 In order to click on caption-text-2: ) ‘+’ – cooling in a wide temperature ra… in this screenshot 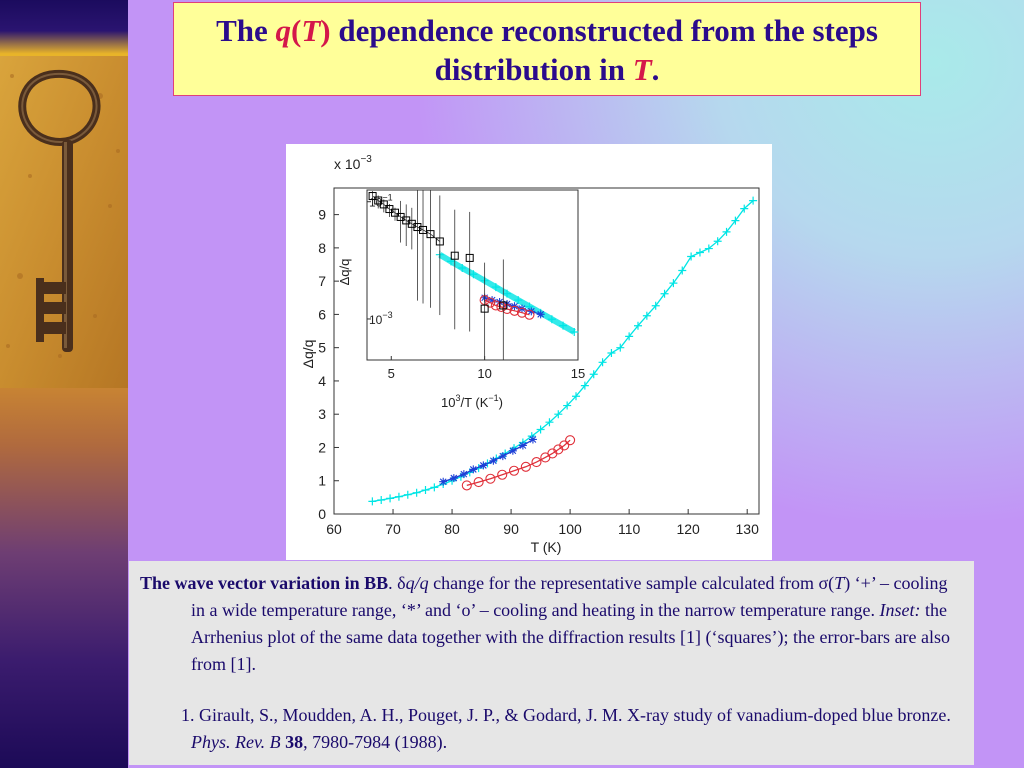, I will do `click(569, 596)`.